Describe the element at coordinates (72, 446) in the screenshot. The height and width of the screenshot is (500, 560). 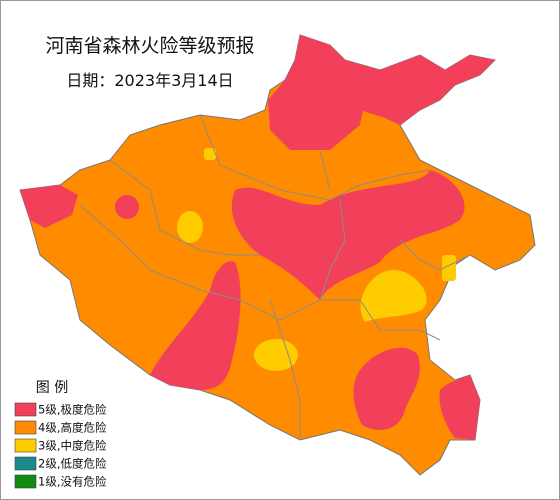
I see `legend-label: 3级,中度危险` at that location.